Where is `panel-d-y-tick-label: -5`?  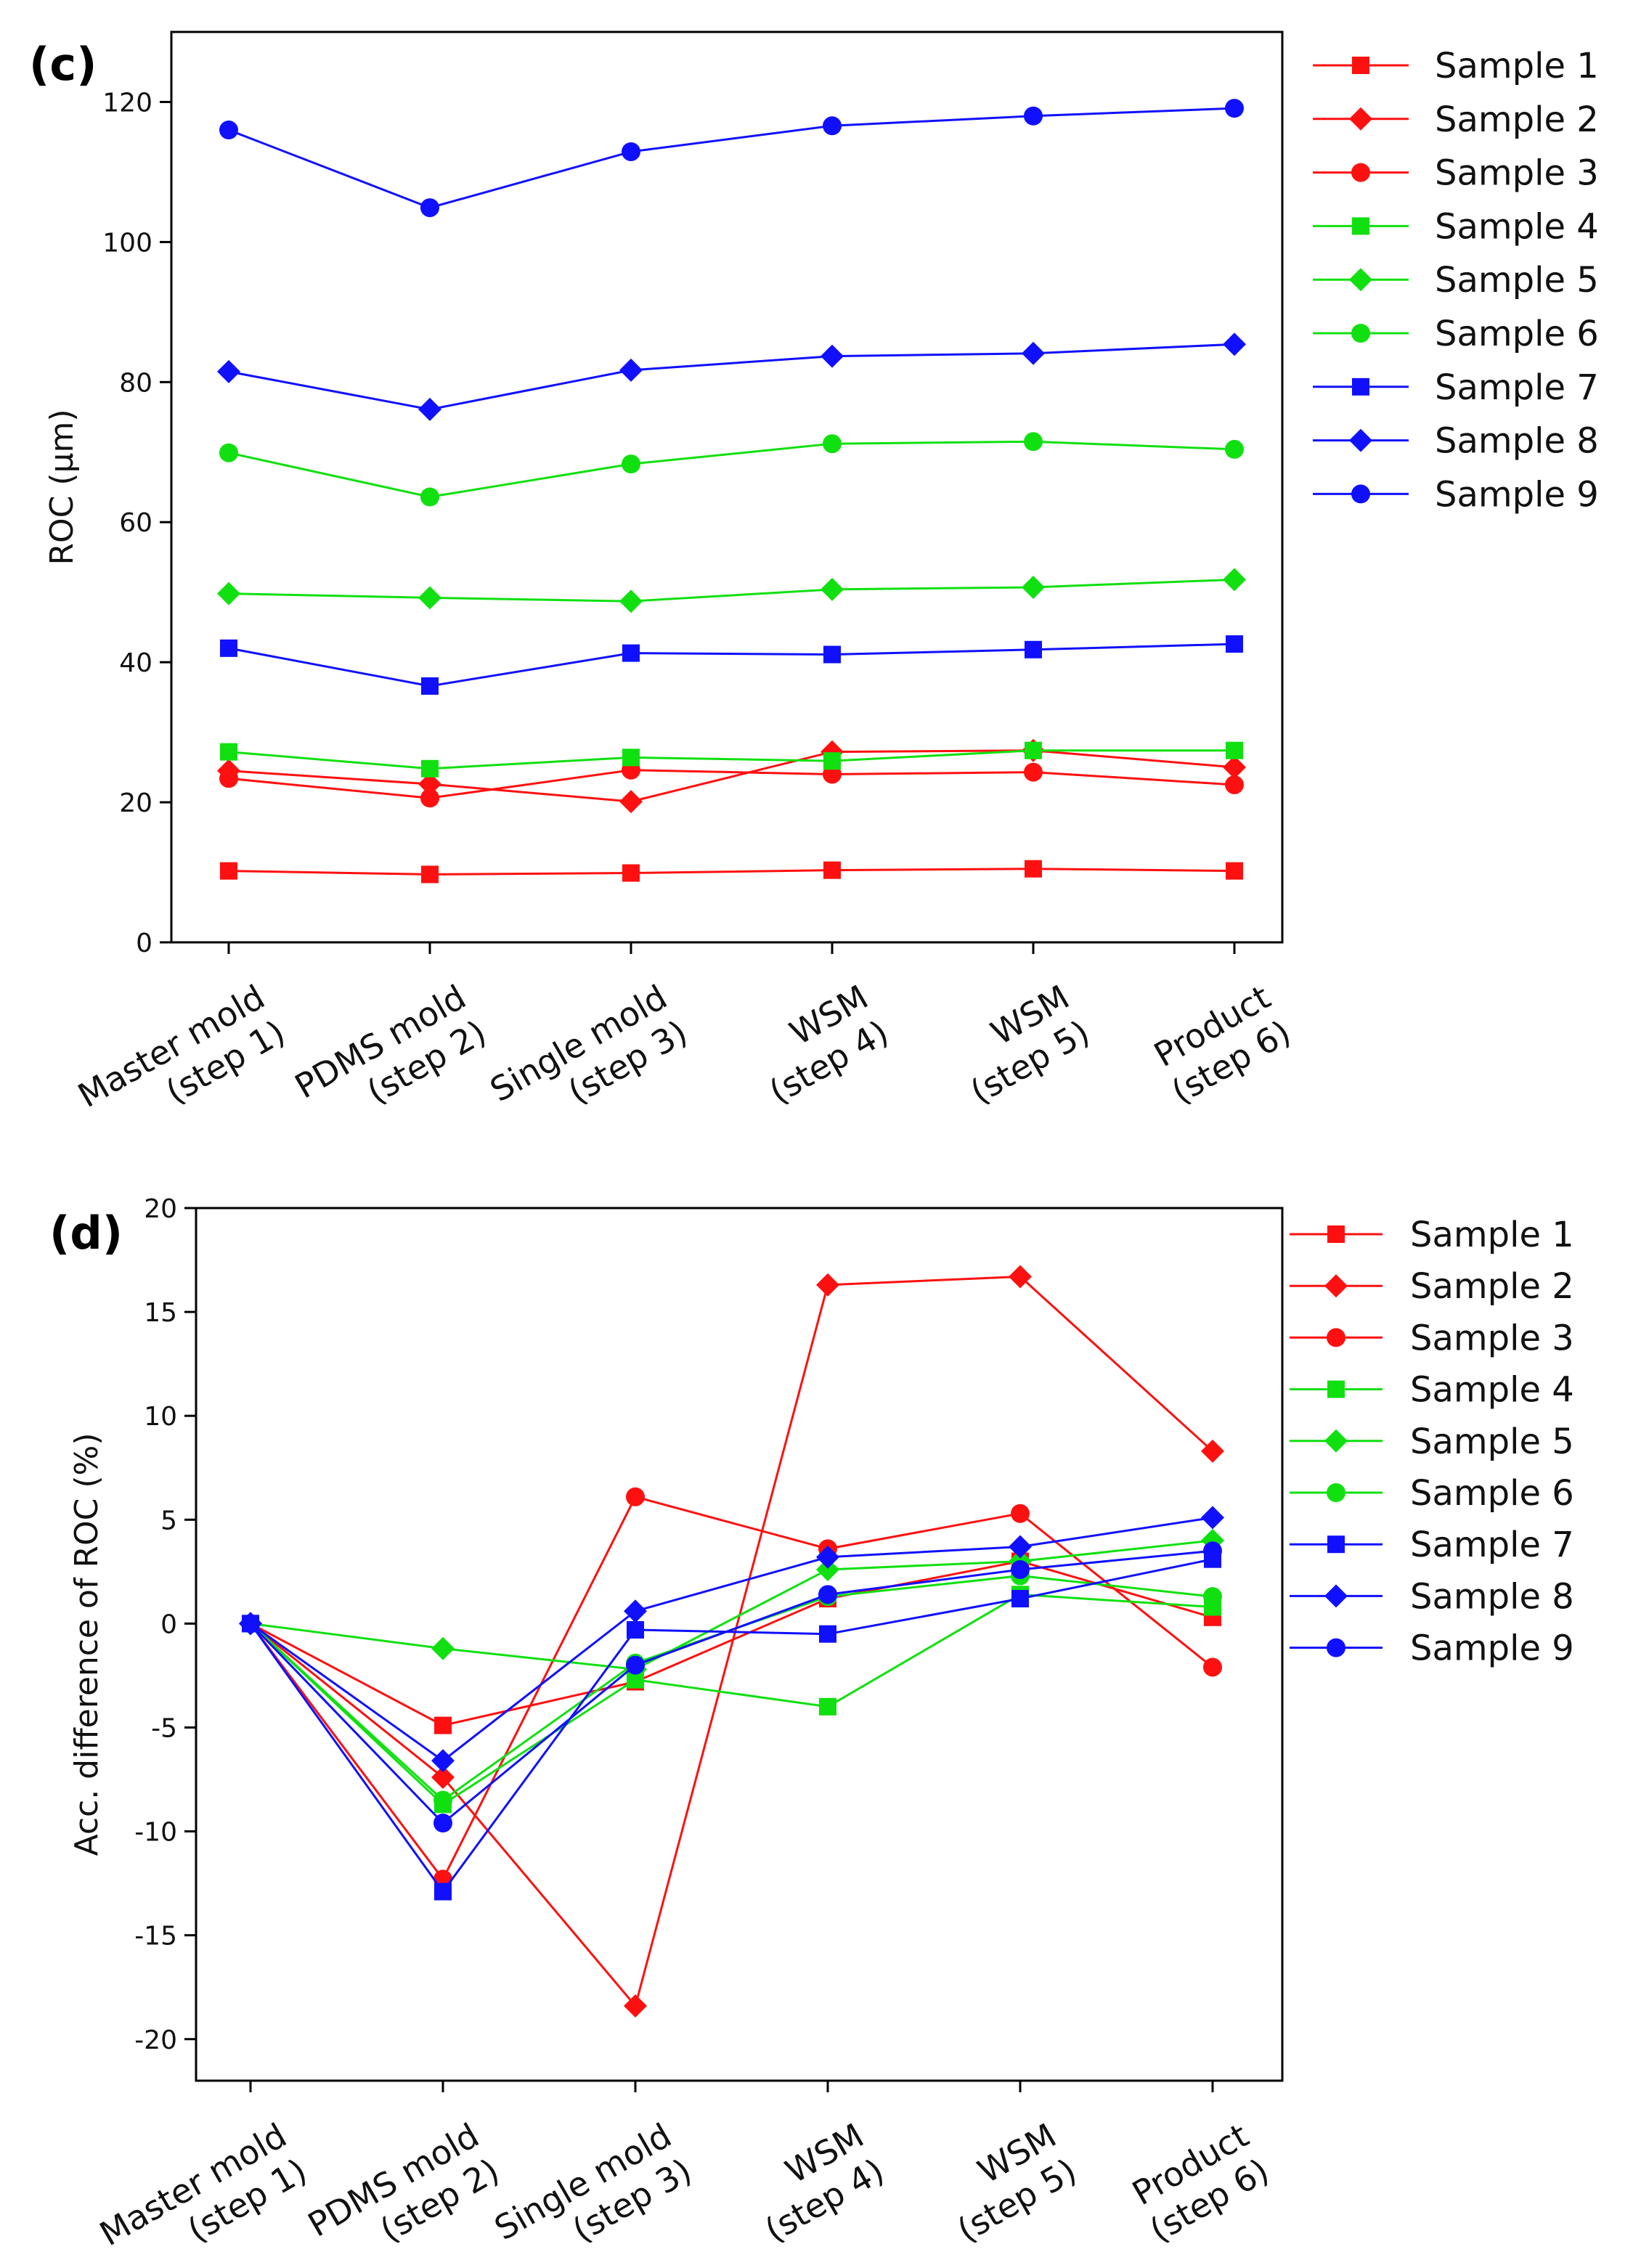 panel-d-y-tick-label: -5 is located at coordinates (164, 1728).